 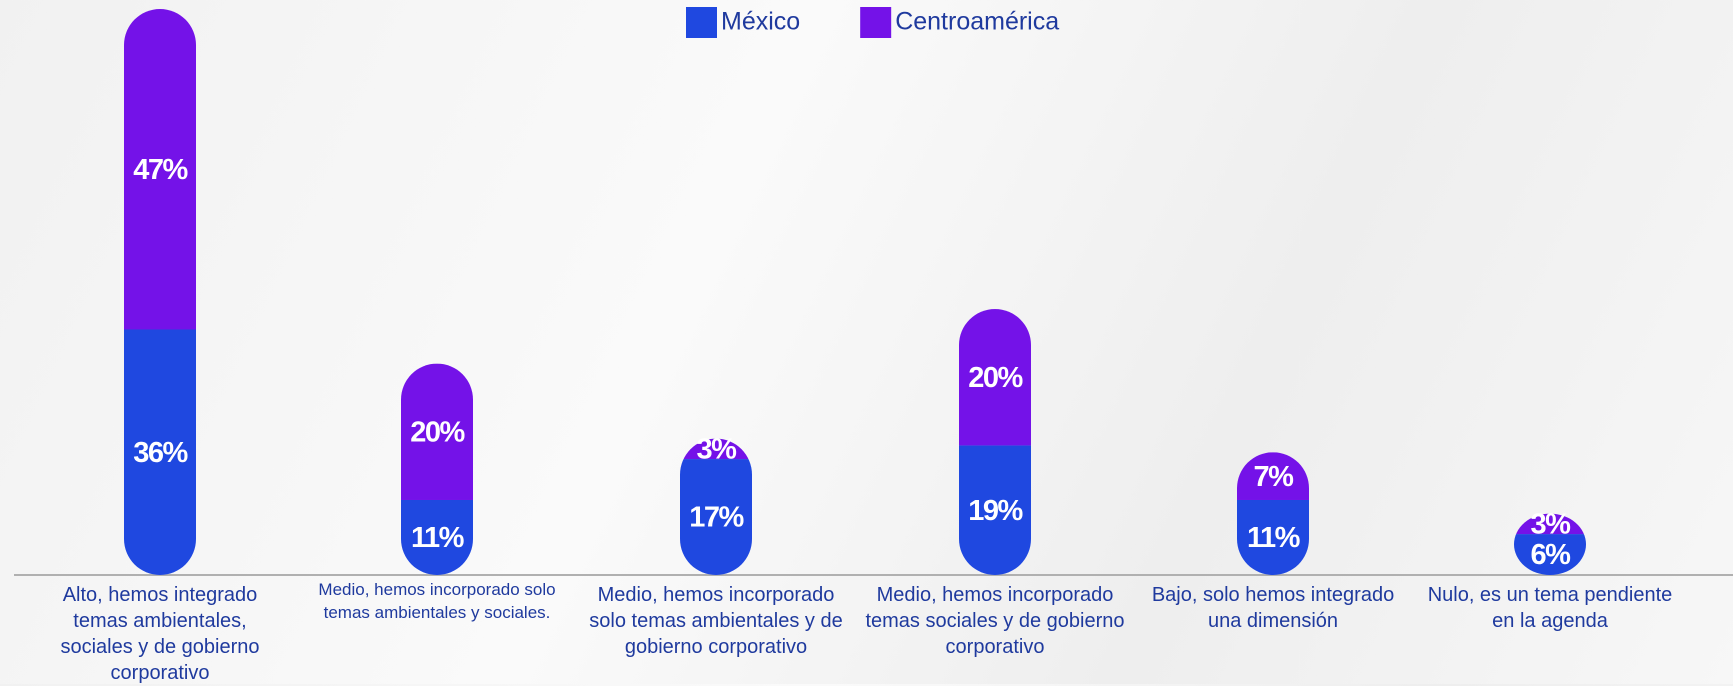 What do you see at coordinates (1274, 477) in the screenshot?
I see `value-label: 7%` at bounding box center [1274, 477].